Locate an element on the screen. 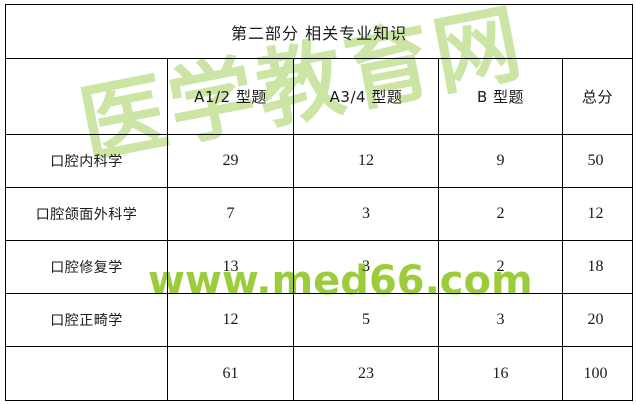 This screenshot has height=404, width=636. header-cell-a34: A3/4 型题 is located at coordinates (366, 96).